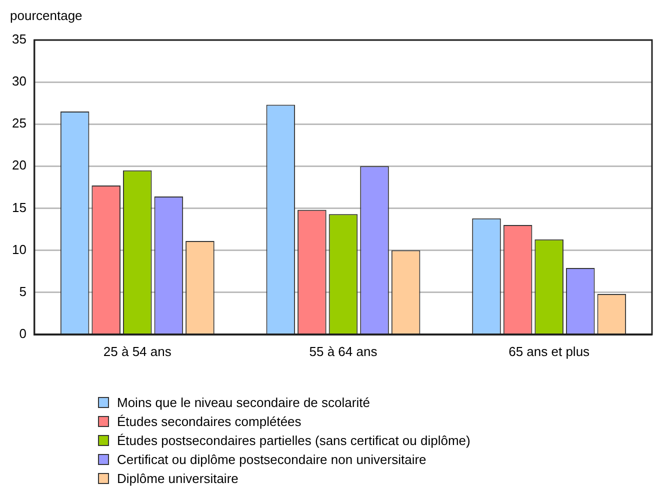 The width and height of the screenshot is (654, 500). What do you see at coordinates (271, 460) in the screenshot?
I see `legend-label: Certificat ou diplôme postsecondaire non universitaire` at bounding box center [271, 460].